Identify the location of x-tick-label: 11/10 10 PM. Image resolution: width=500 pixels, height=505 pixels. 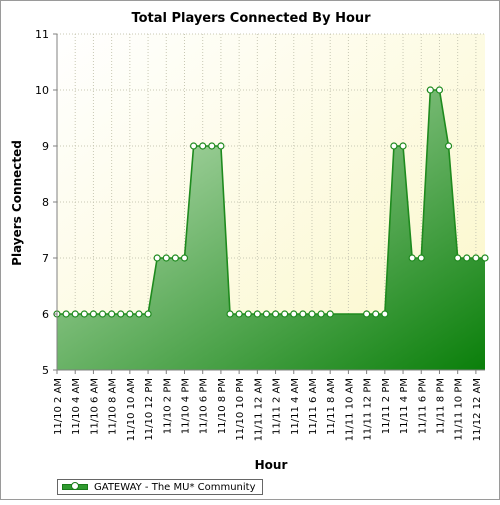
(240, 409).